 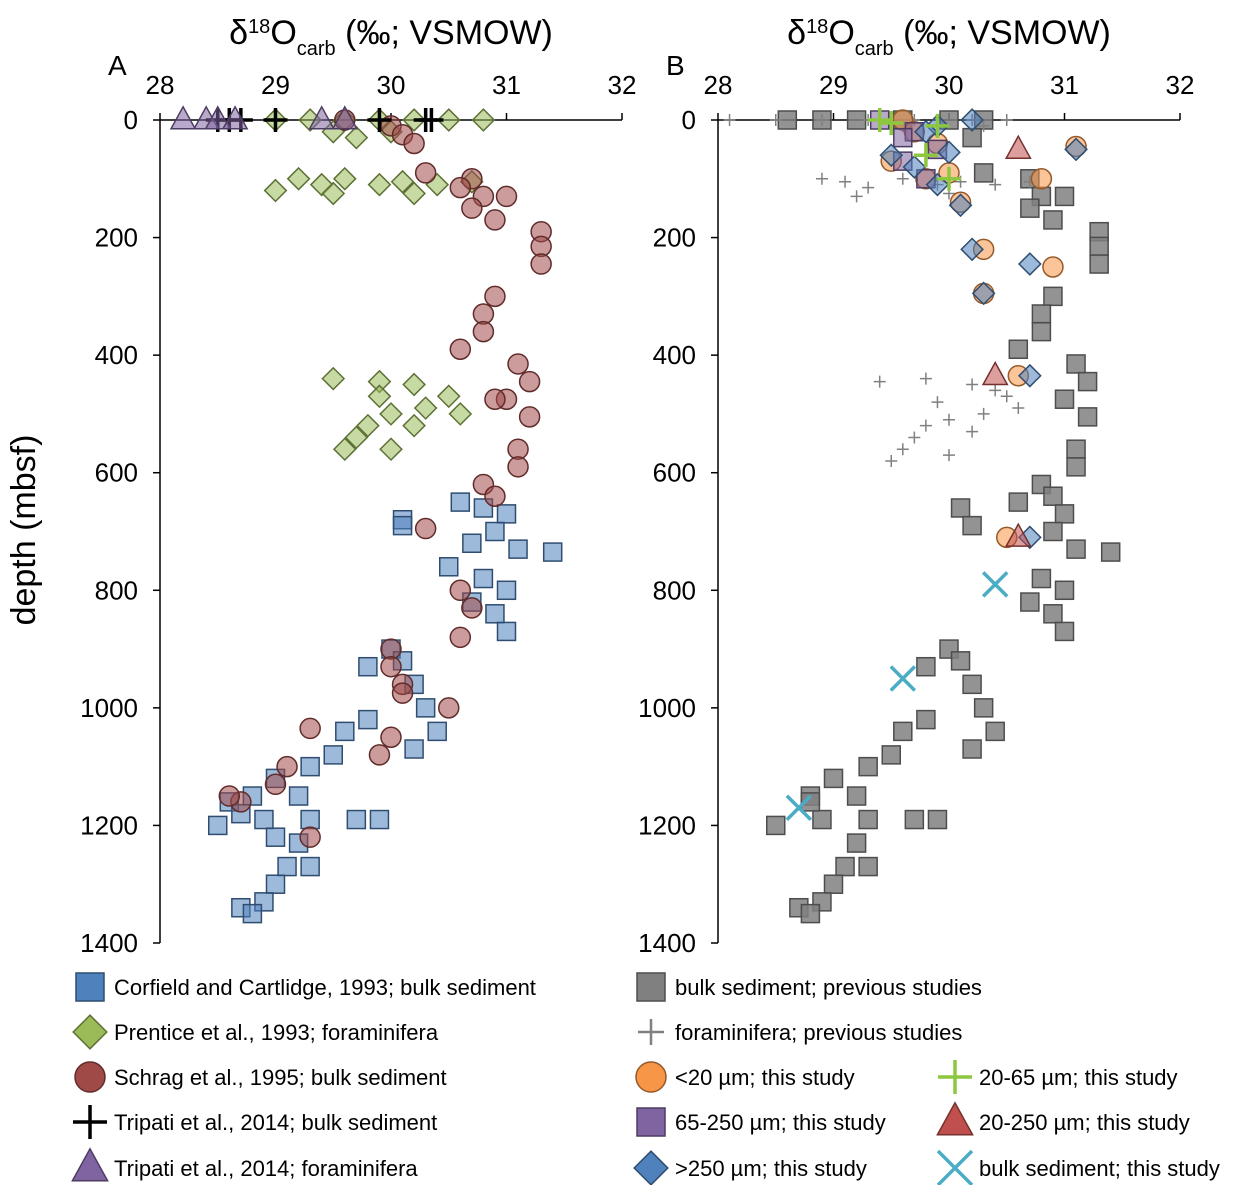 I want to click on legend-label: <20 µm; this study, so click(x=765, y=1077).